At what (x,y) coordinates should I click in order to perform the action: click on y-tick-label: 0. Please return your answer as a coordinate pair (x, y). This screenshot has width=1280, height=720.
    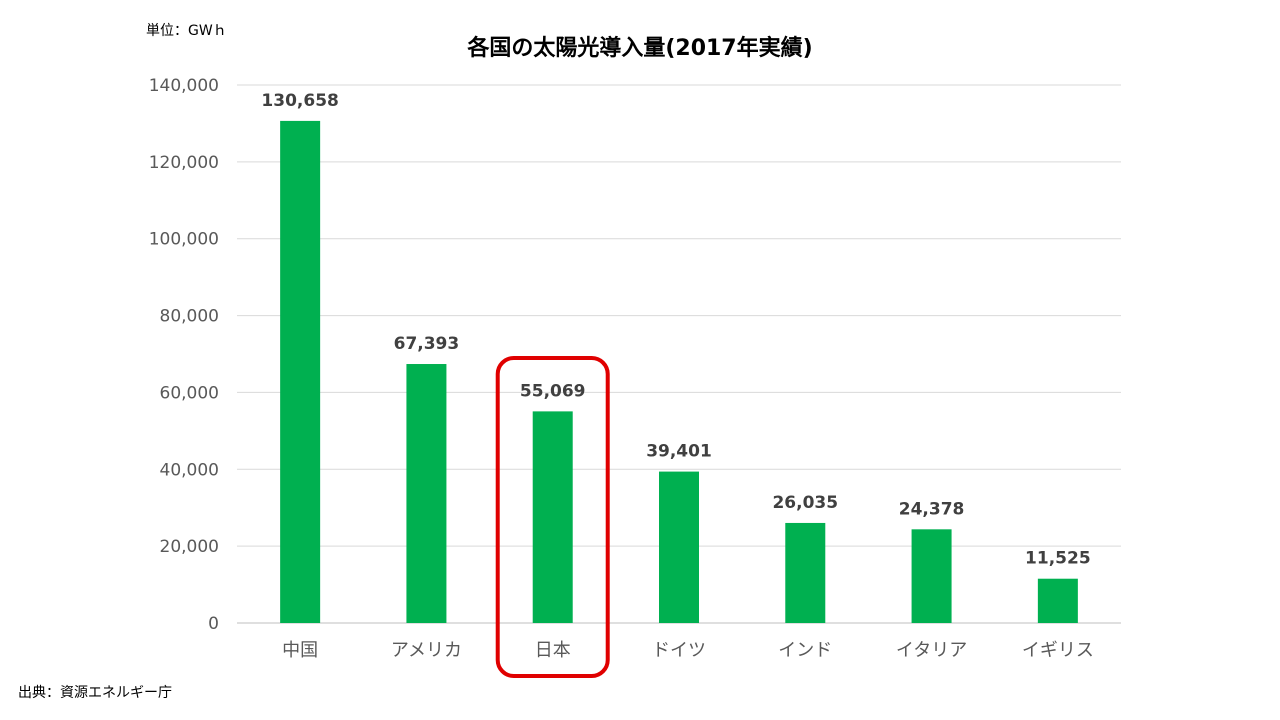
    Looking at the image, I should click on (213, 624).